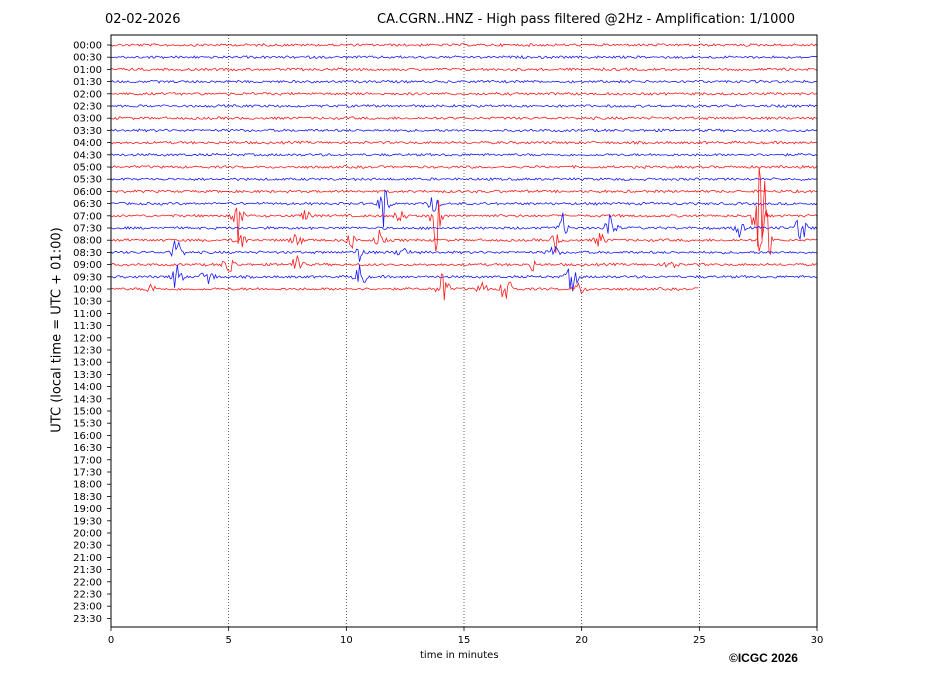 This screenshot has height=696, width=927. What do you see at coordinates (464, 640) in the screenshot?
I see `x-tick-label: 15` at bounding box center [464, 640].